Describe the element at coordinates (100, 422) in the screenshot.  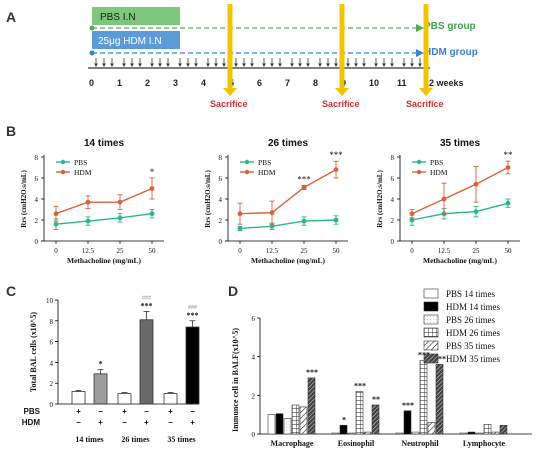
I see `hdm-sign: +` at that location.